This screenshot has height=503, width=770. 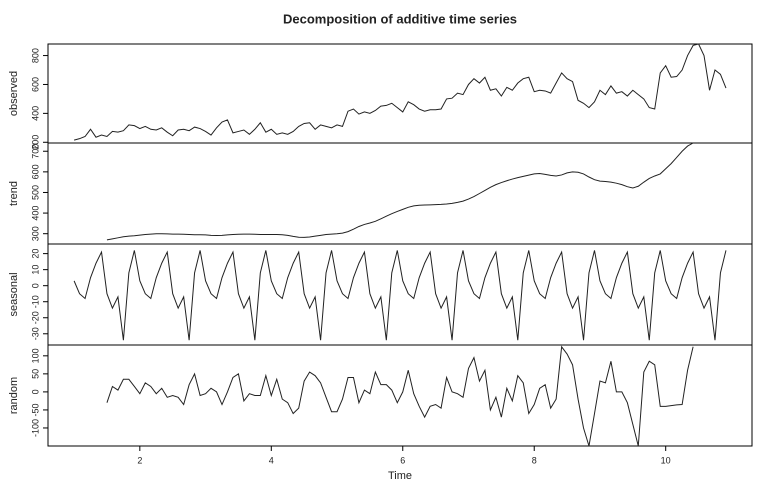 I want to click on y-tick-label: -100, so click(x=35, y=428).